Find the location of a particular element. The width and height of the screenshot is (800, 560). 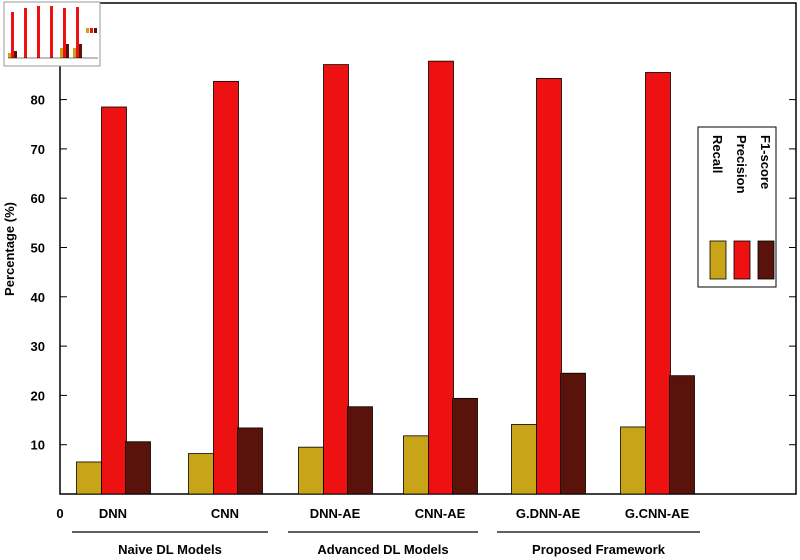

x-category-label: DNN-AE is located at coordinates (335, 513).